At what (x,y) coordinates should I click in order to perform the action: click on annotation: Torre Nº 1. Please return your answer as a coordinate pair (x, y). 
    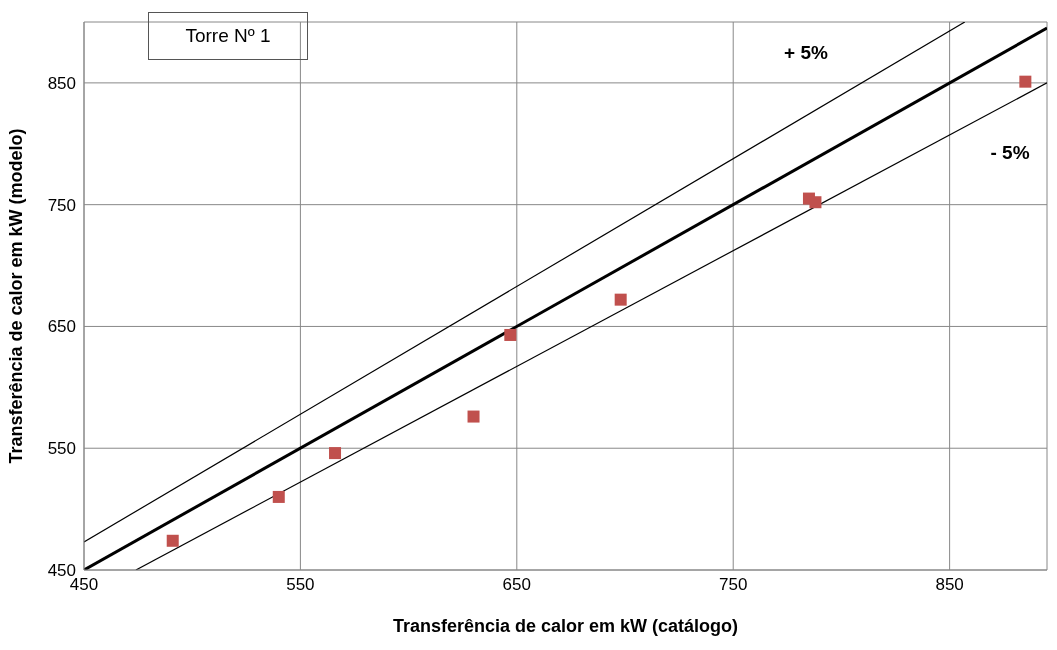
    Looking at the image, I should click on (228, 36).